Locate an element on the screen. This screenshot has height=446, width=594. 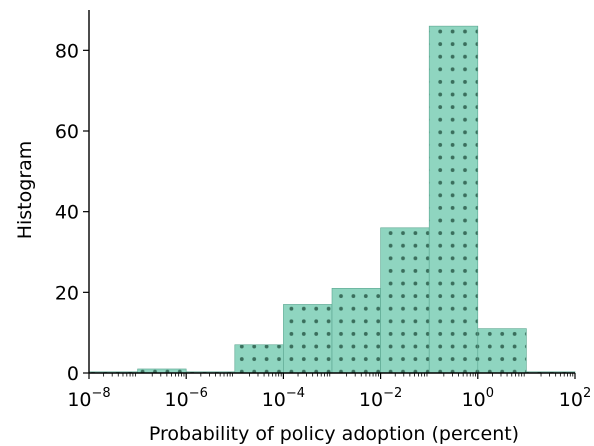
x-tick-label: 10⁰ is located at coordinates (478, 398).